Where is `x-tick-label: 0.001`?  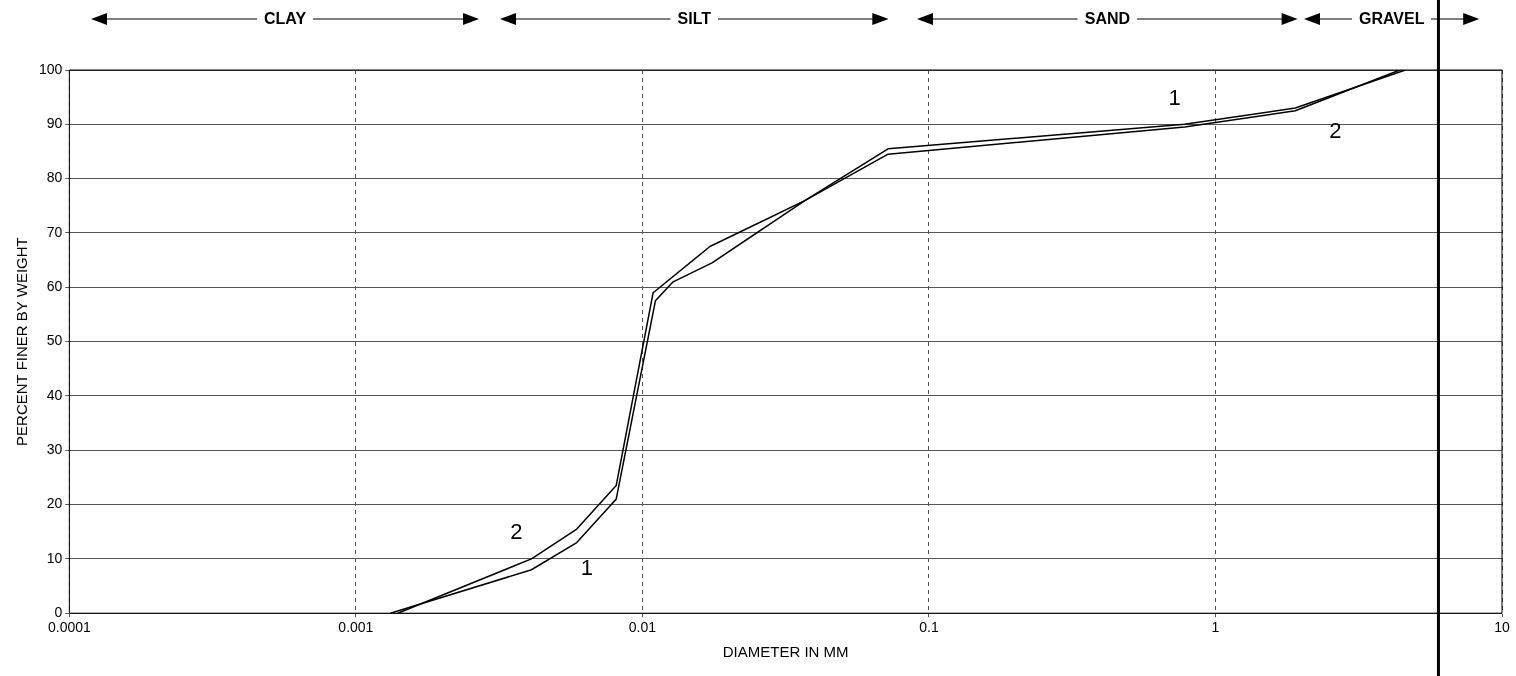
x-tick-label: 0.001 is located at coordinates (356, 627).